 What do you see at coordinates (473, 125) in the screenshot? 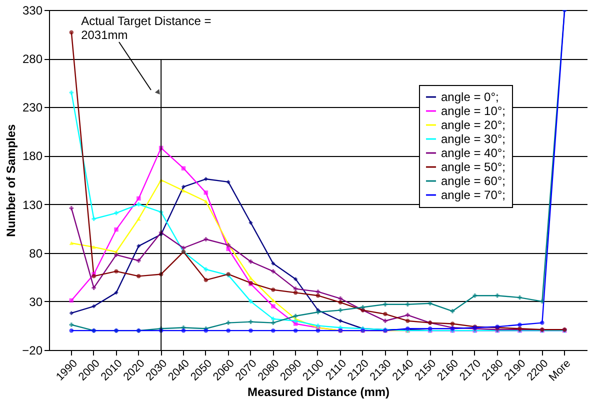
I see `legend-label: angle = 20°;` at bounding box center [473, 125].